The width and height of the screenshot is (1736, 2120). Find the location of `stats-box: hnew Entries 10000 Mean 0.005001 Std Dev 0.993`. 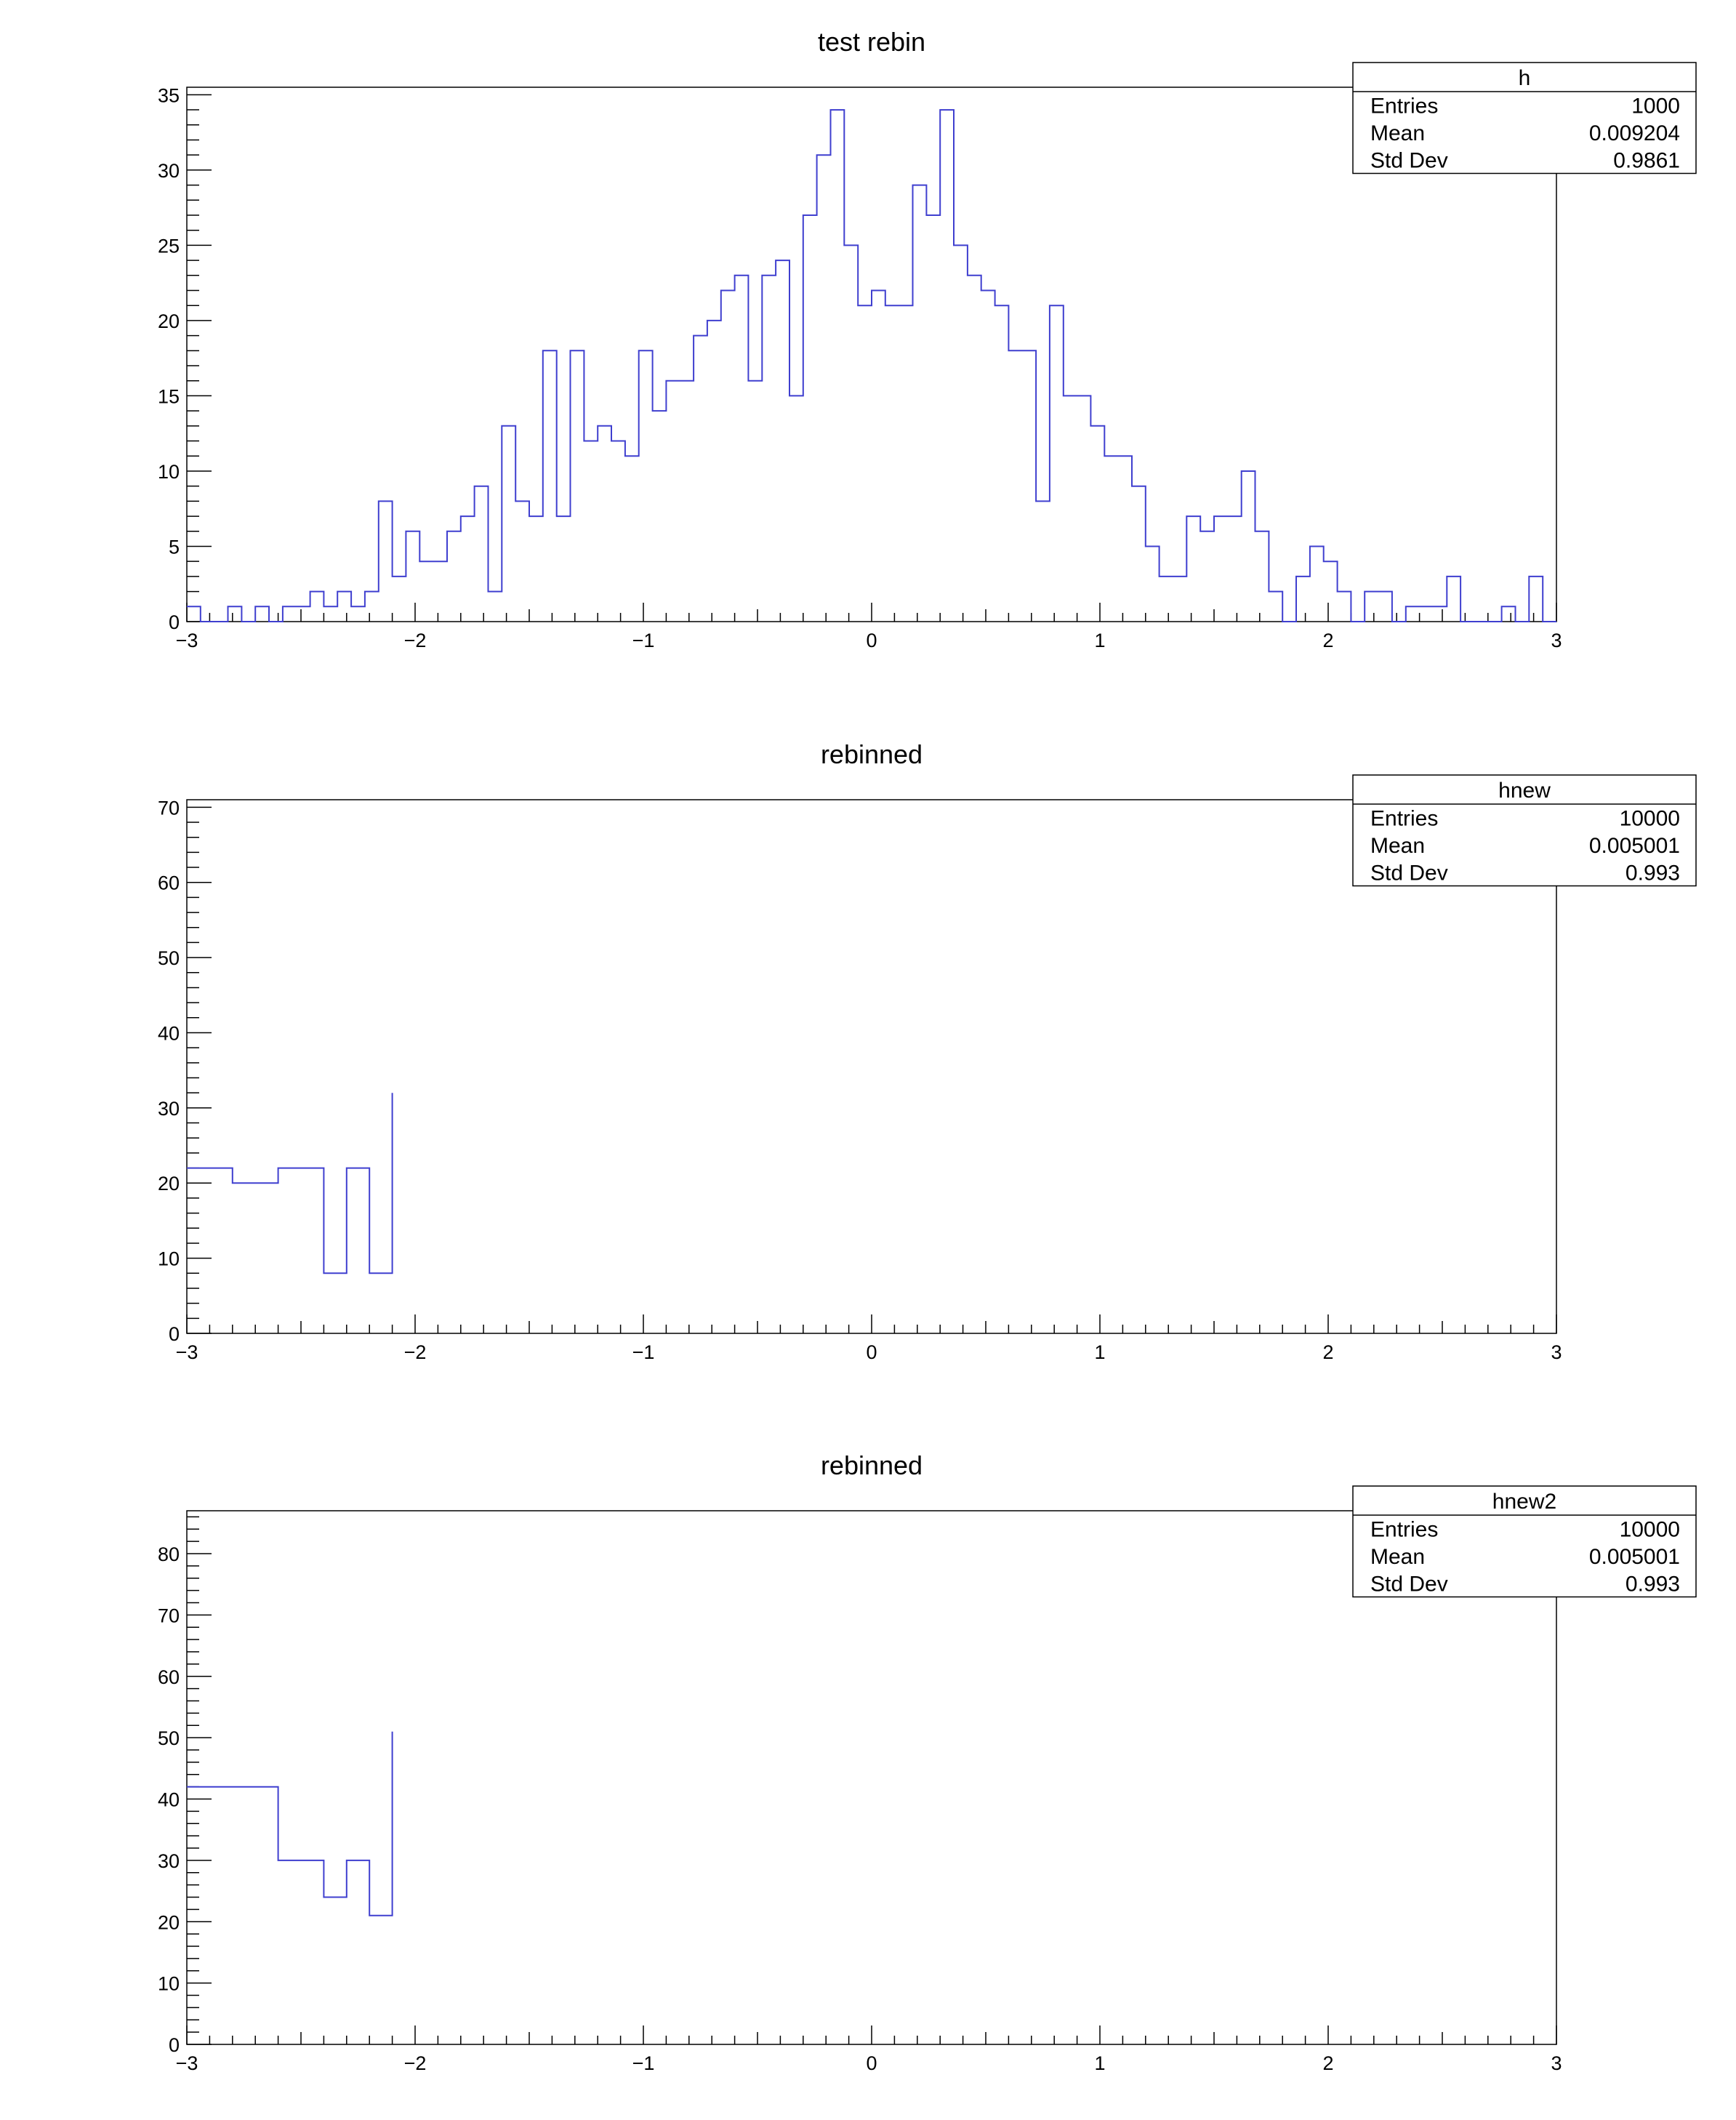

stats-box: hnew Entries 10000 Mean 0.005001 Std Dev 0.993 is located at coordinates (1524, 830).